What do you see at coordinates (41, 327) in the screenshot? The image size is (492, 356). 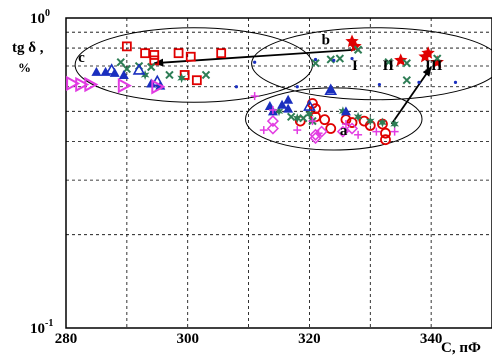 I see `y-tick-label: 10⁻¹` at bounding box center [41, 327].